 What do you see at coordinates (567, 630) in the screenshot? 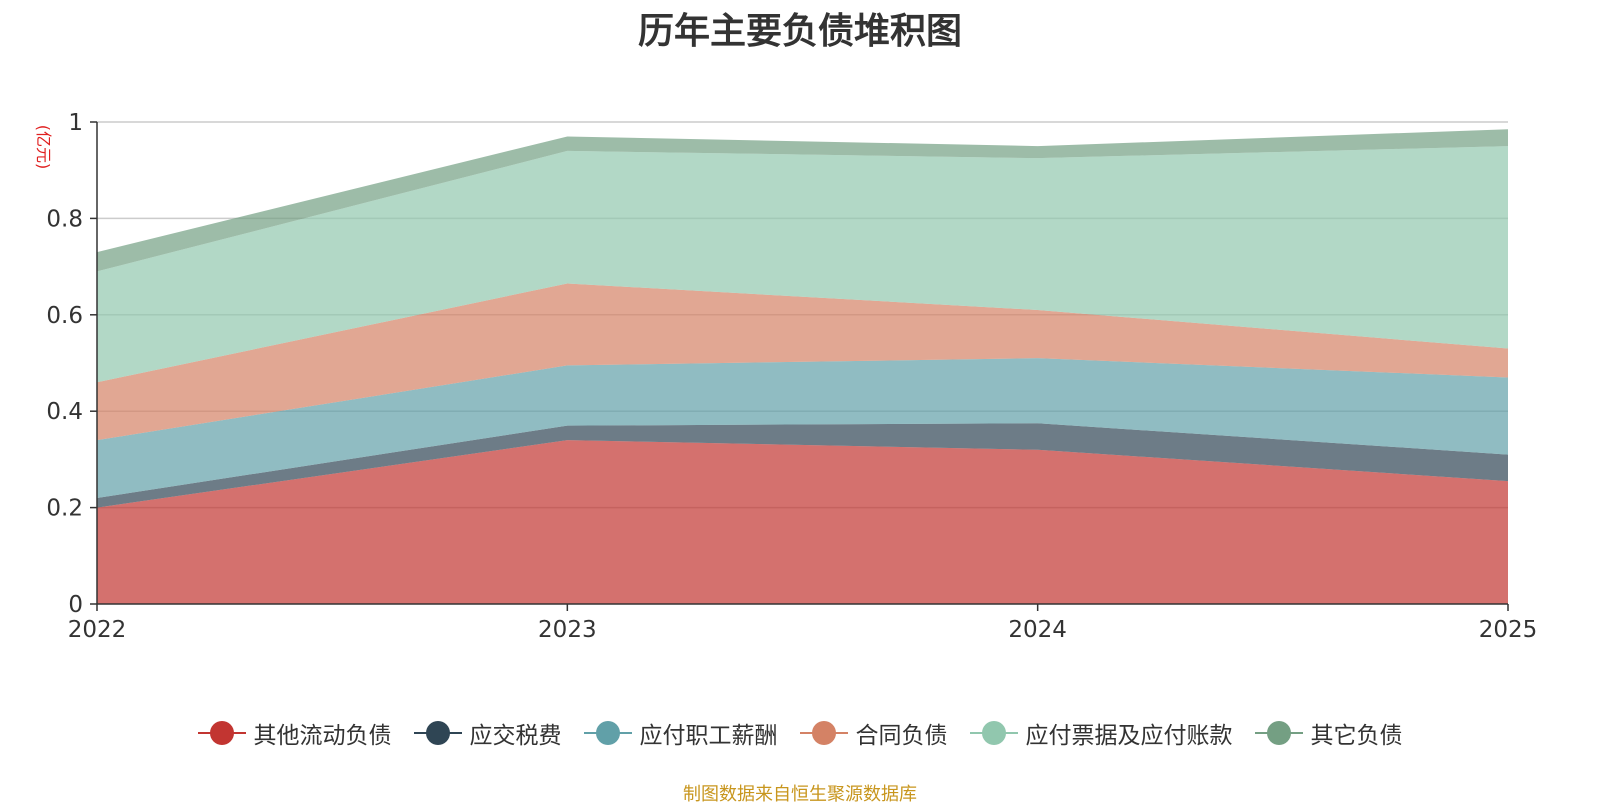
I see `x-tick-label: 2023` at bounding box center [567, 630].